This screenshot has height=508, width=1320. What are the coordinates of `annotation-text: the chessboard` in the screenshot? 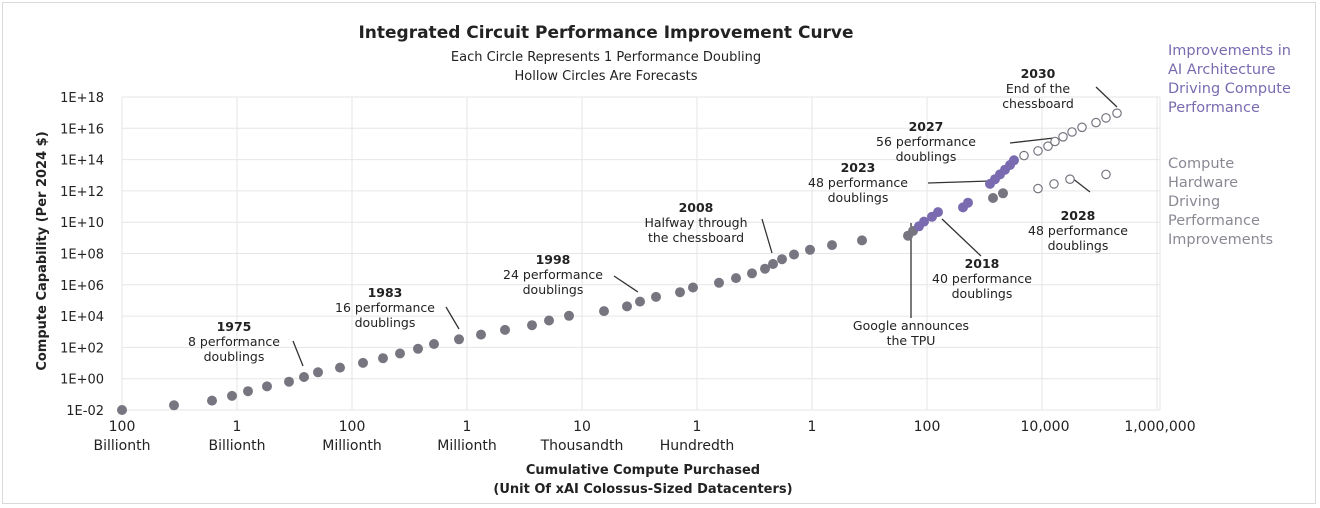 It's located at (696, 237).